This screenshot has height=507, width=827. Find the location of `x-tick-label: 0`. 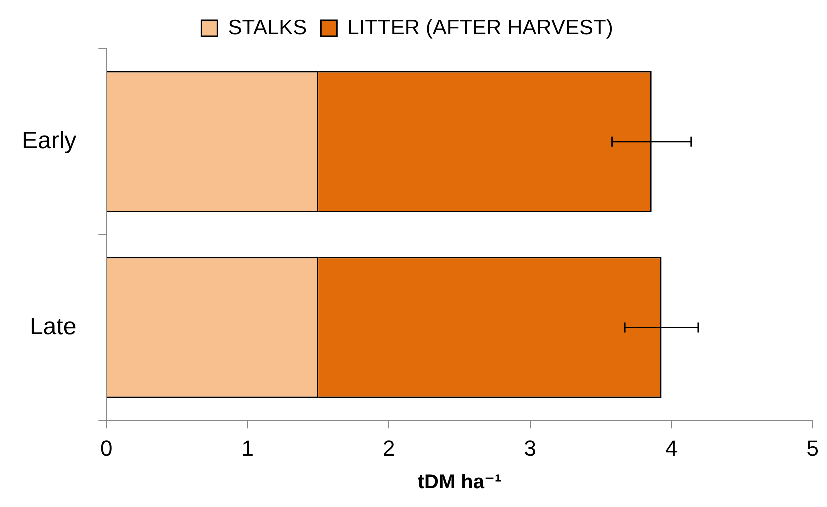

x-tick-label: 0 is located at coordinates (106, 448).